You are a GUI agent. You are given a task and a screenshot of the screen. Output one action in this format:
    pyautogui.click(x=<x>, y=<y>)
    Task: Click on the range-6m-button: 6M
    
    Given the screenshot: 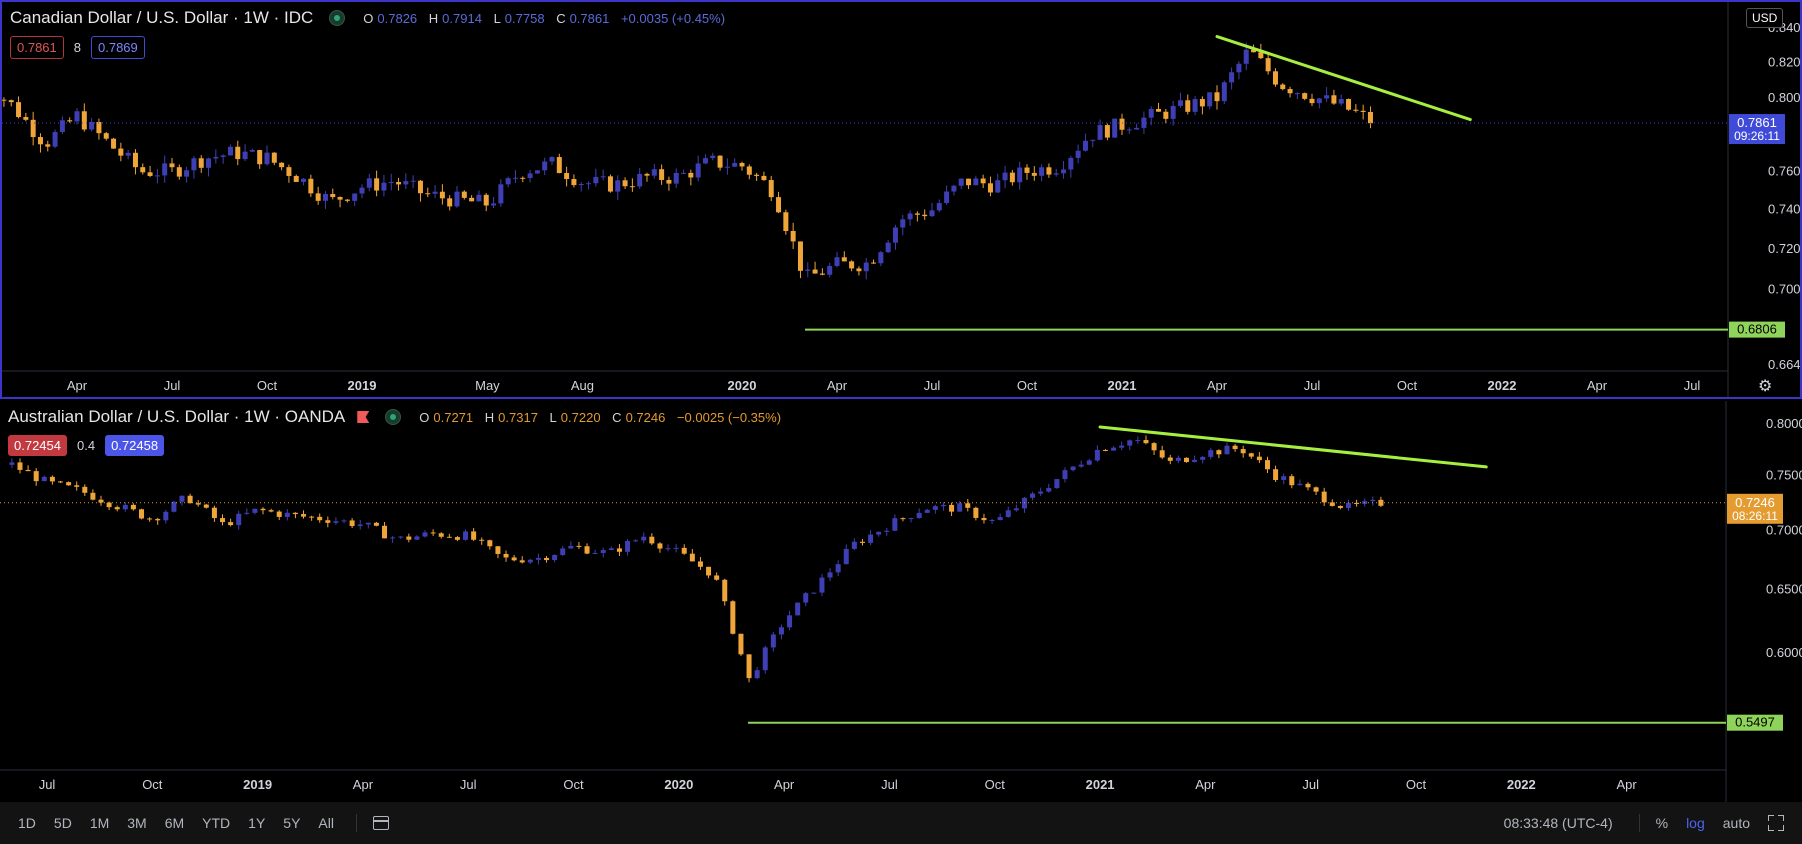 What is the action you would take?
    pyautogui.click(x=174, y=823)
    